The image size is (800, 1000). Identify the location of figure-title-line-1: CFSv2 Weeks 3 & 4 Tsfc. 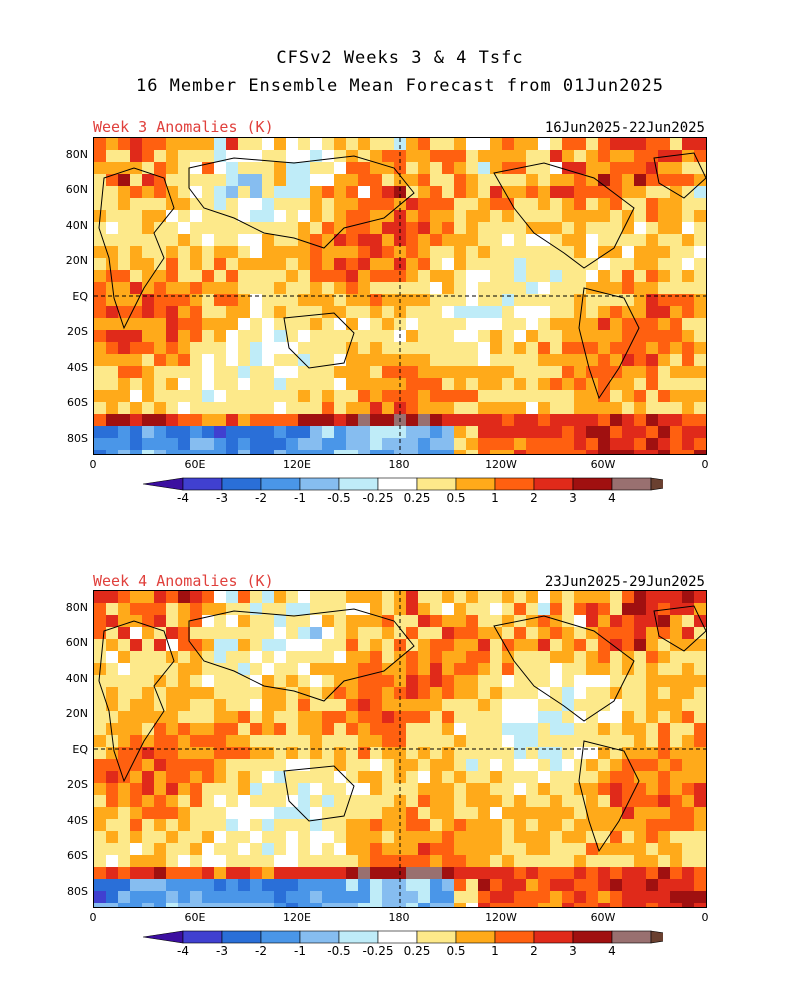
(400, 58).